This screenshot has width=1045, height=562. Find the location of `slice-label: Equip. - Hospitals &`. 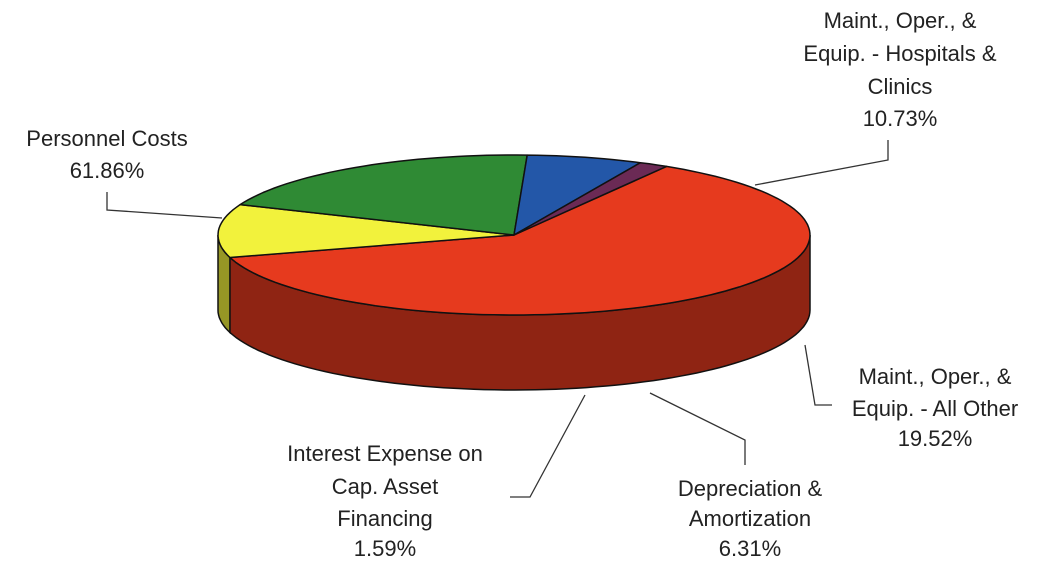

slice-label: Equip. - Hospitals & is located at coordinates (900, 53).